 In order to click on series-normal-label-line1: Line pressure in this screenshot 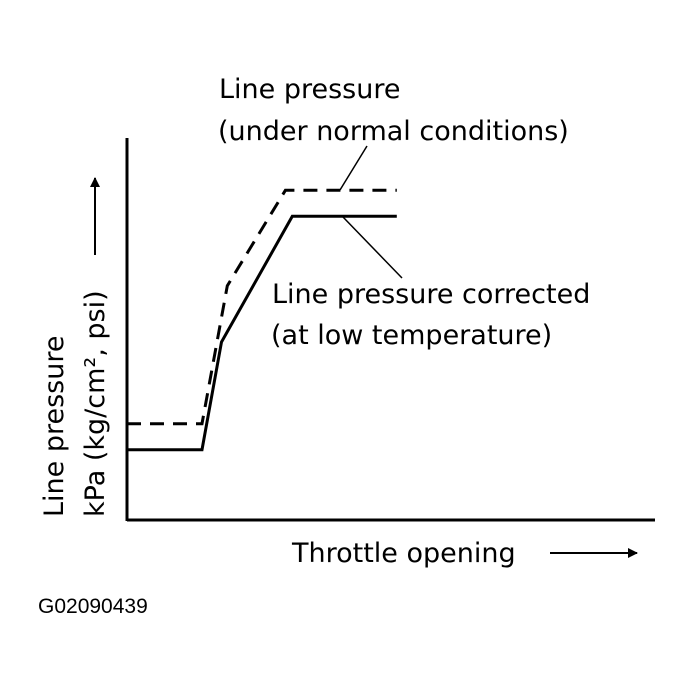, I will do `click(309, 89)`.